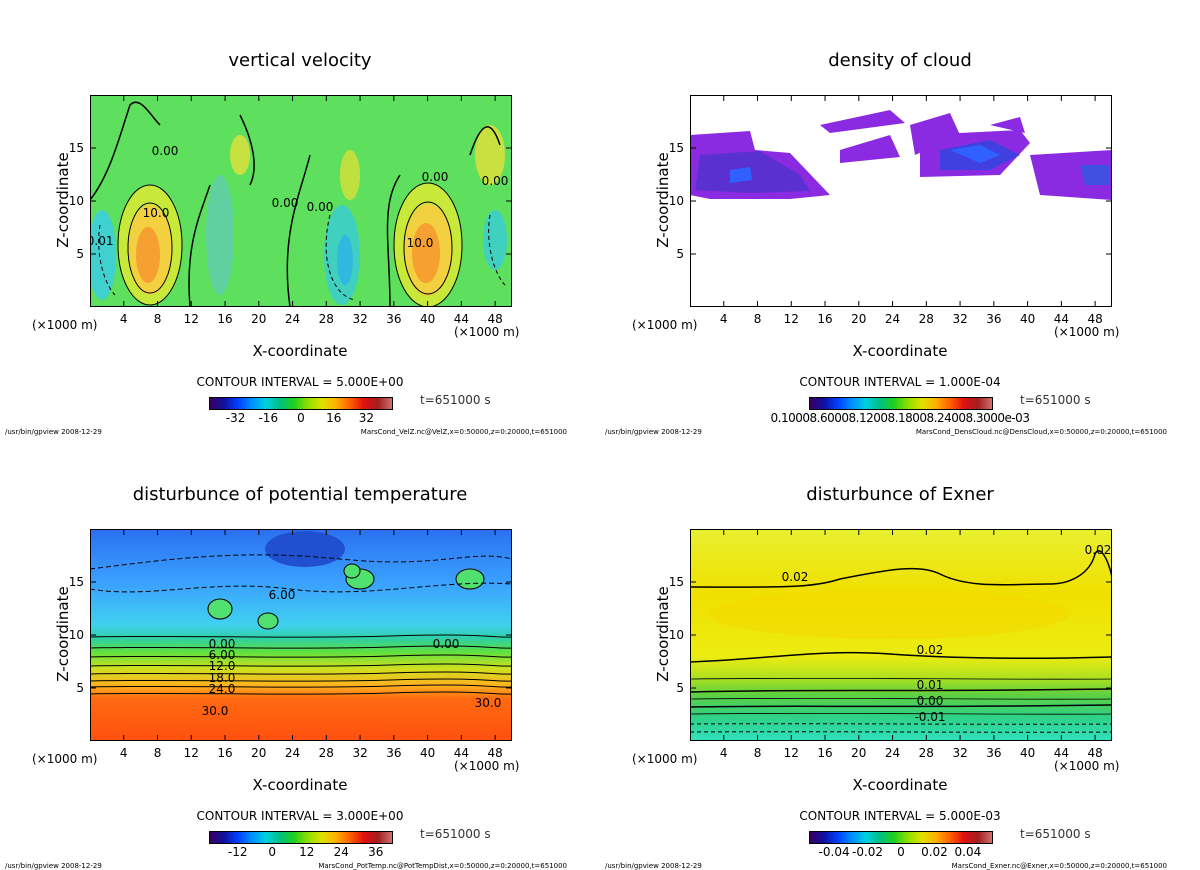  Describe the element at coordinates (307, 852) in the screenshot. I see `colorbar-tick-label: 12` at that location.